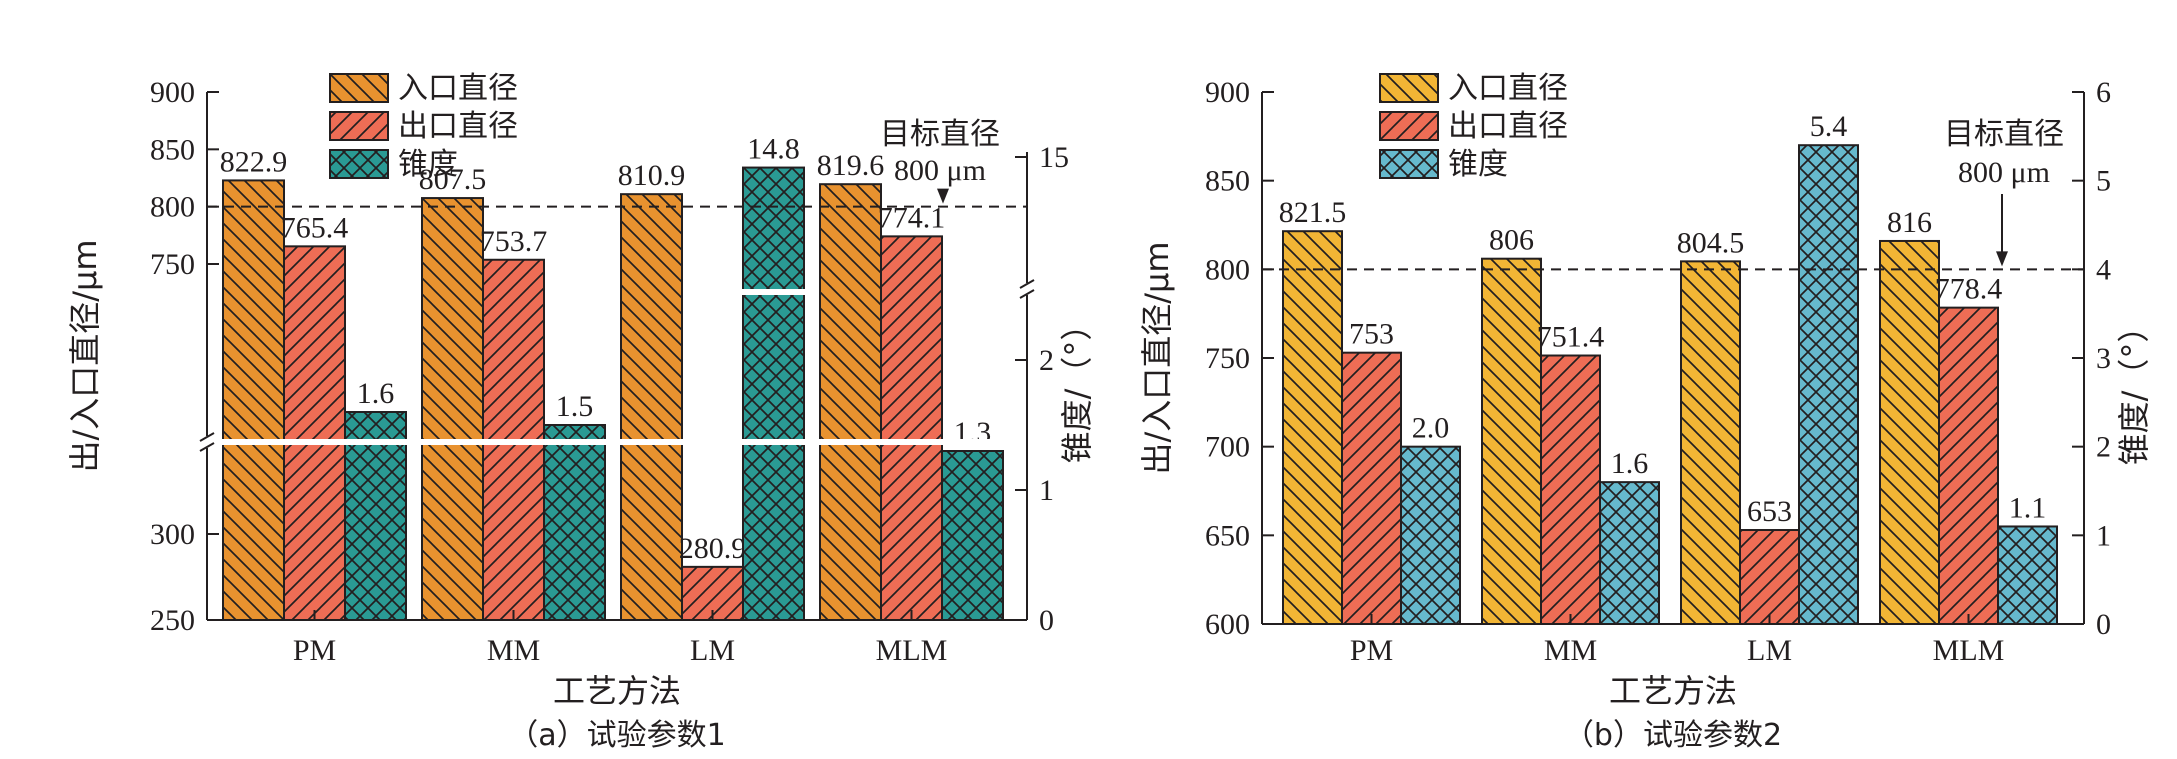 Image resolution: width=2177 pixels, height=759 pixels. I want to click on data-label: 1.5, so click(575, 406).